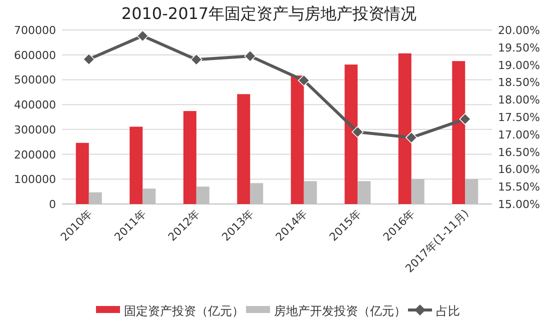  What do you see at coordinates (35, 155) in the screenshot?
I see `y-tick-label: 200000` at bounding box center [35, 155].